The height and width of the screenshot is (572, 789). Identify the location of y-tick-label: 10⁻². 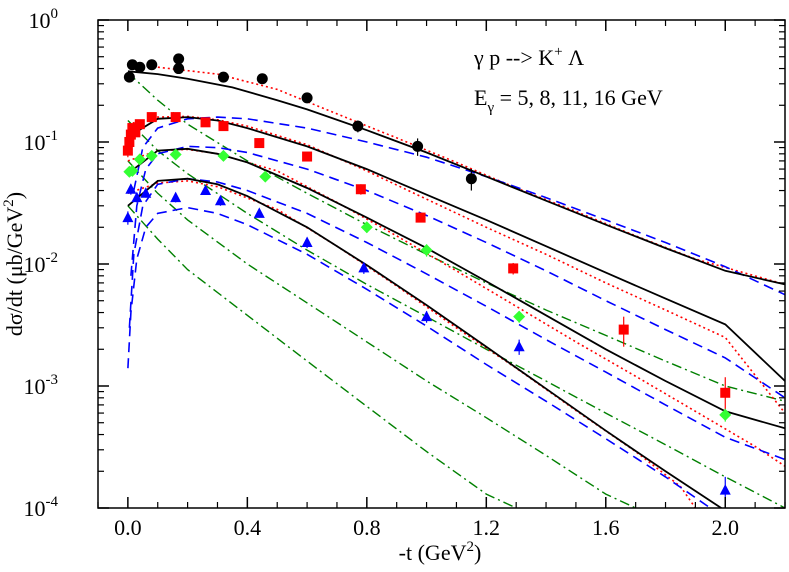
(41, 263).